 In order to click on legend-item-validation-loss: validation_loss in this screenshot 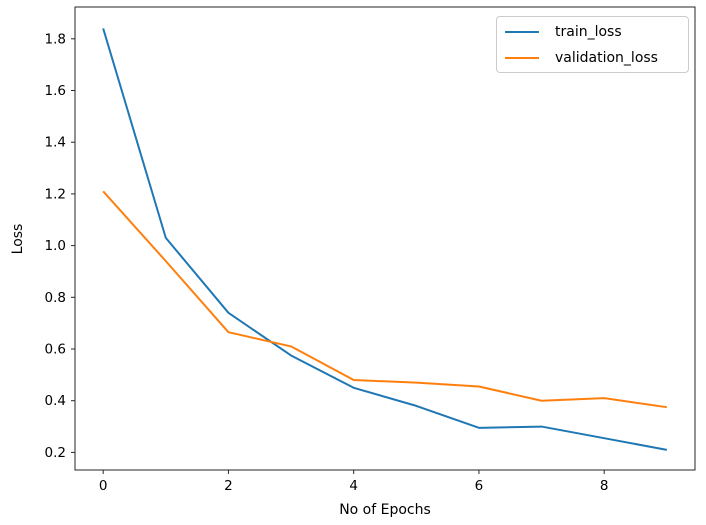, I will do `click(596, 58)`.